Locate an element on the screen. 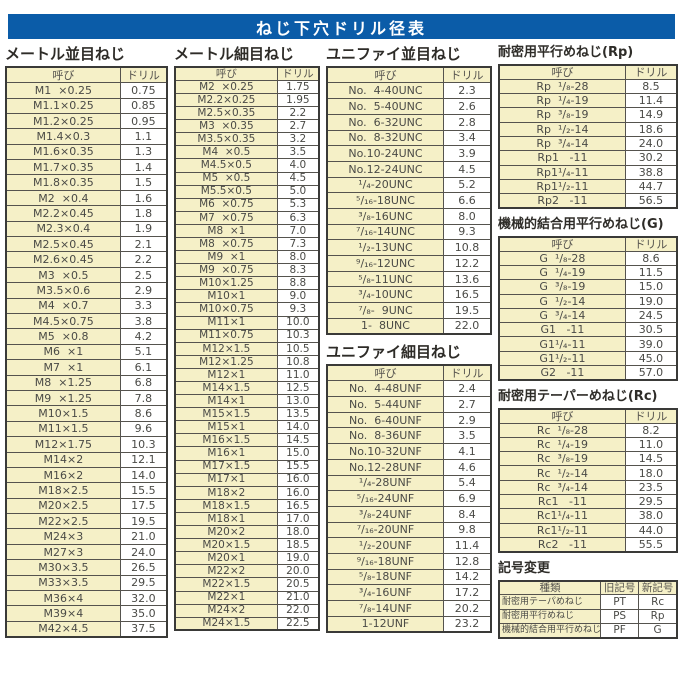 The image size is (683, 683). drill-value-cell: 6.1 is located at coordinates (143, 367).